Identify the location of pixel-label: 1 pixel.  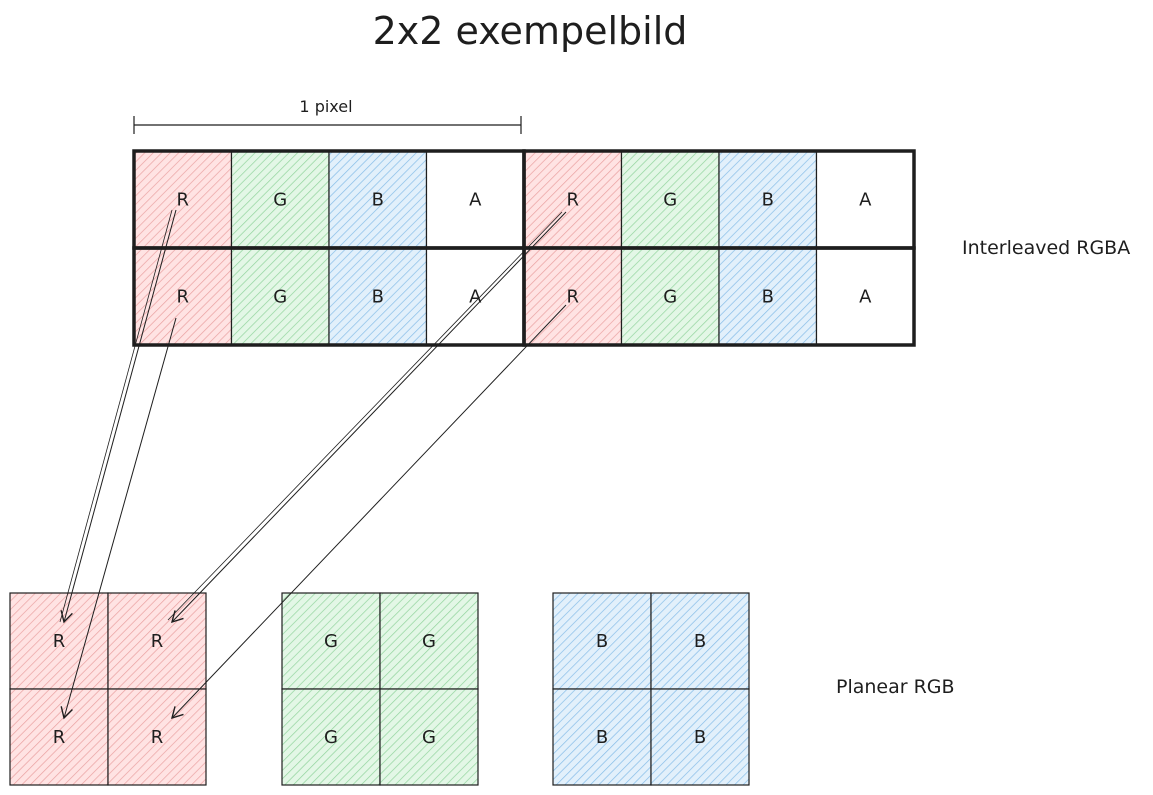
(325, 106).